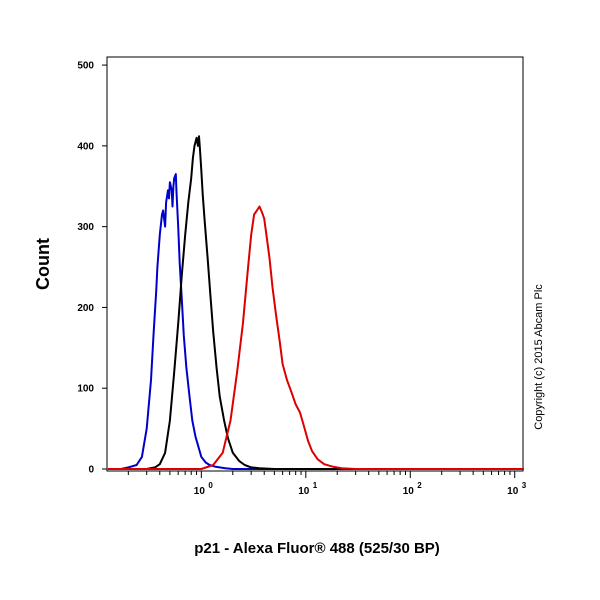 This screenshot has width=600, height=600. I want to click on y-tick-label: 400, so click(85, 146).